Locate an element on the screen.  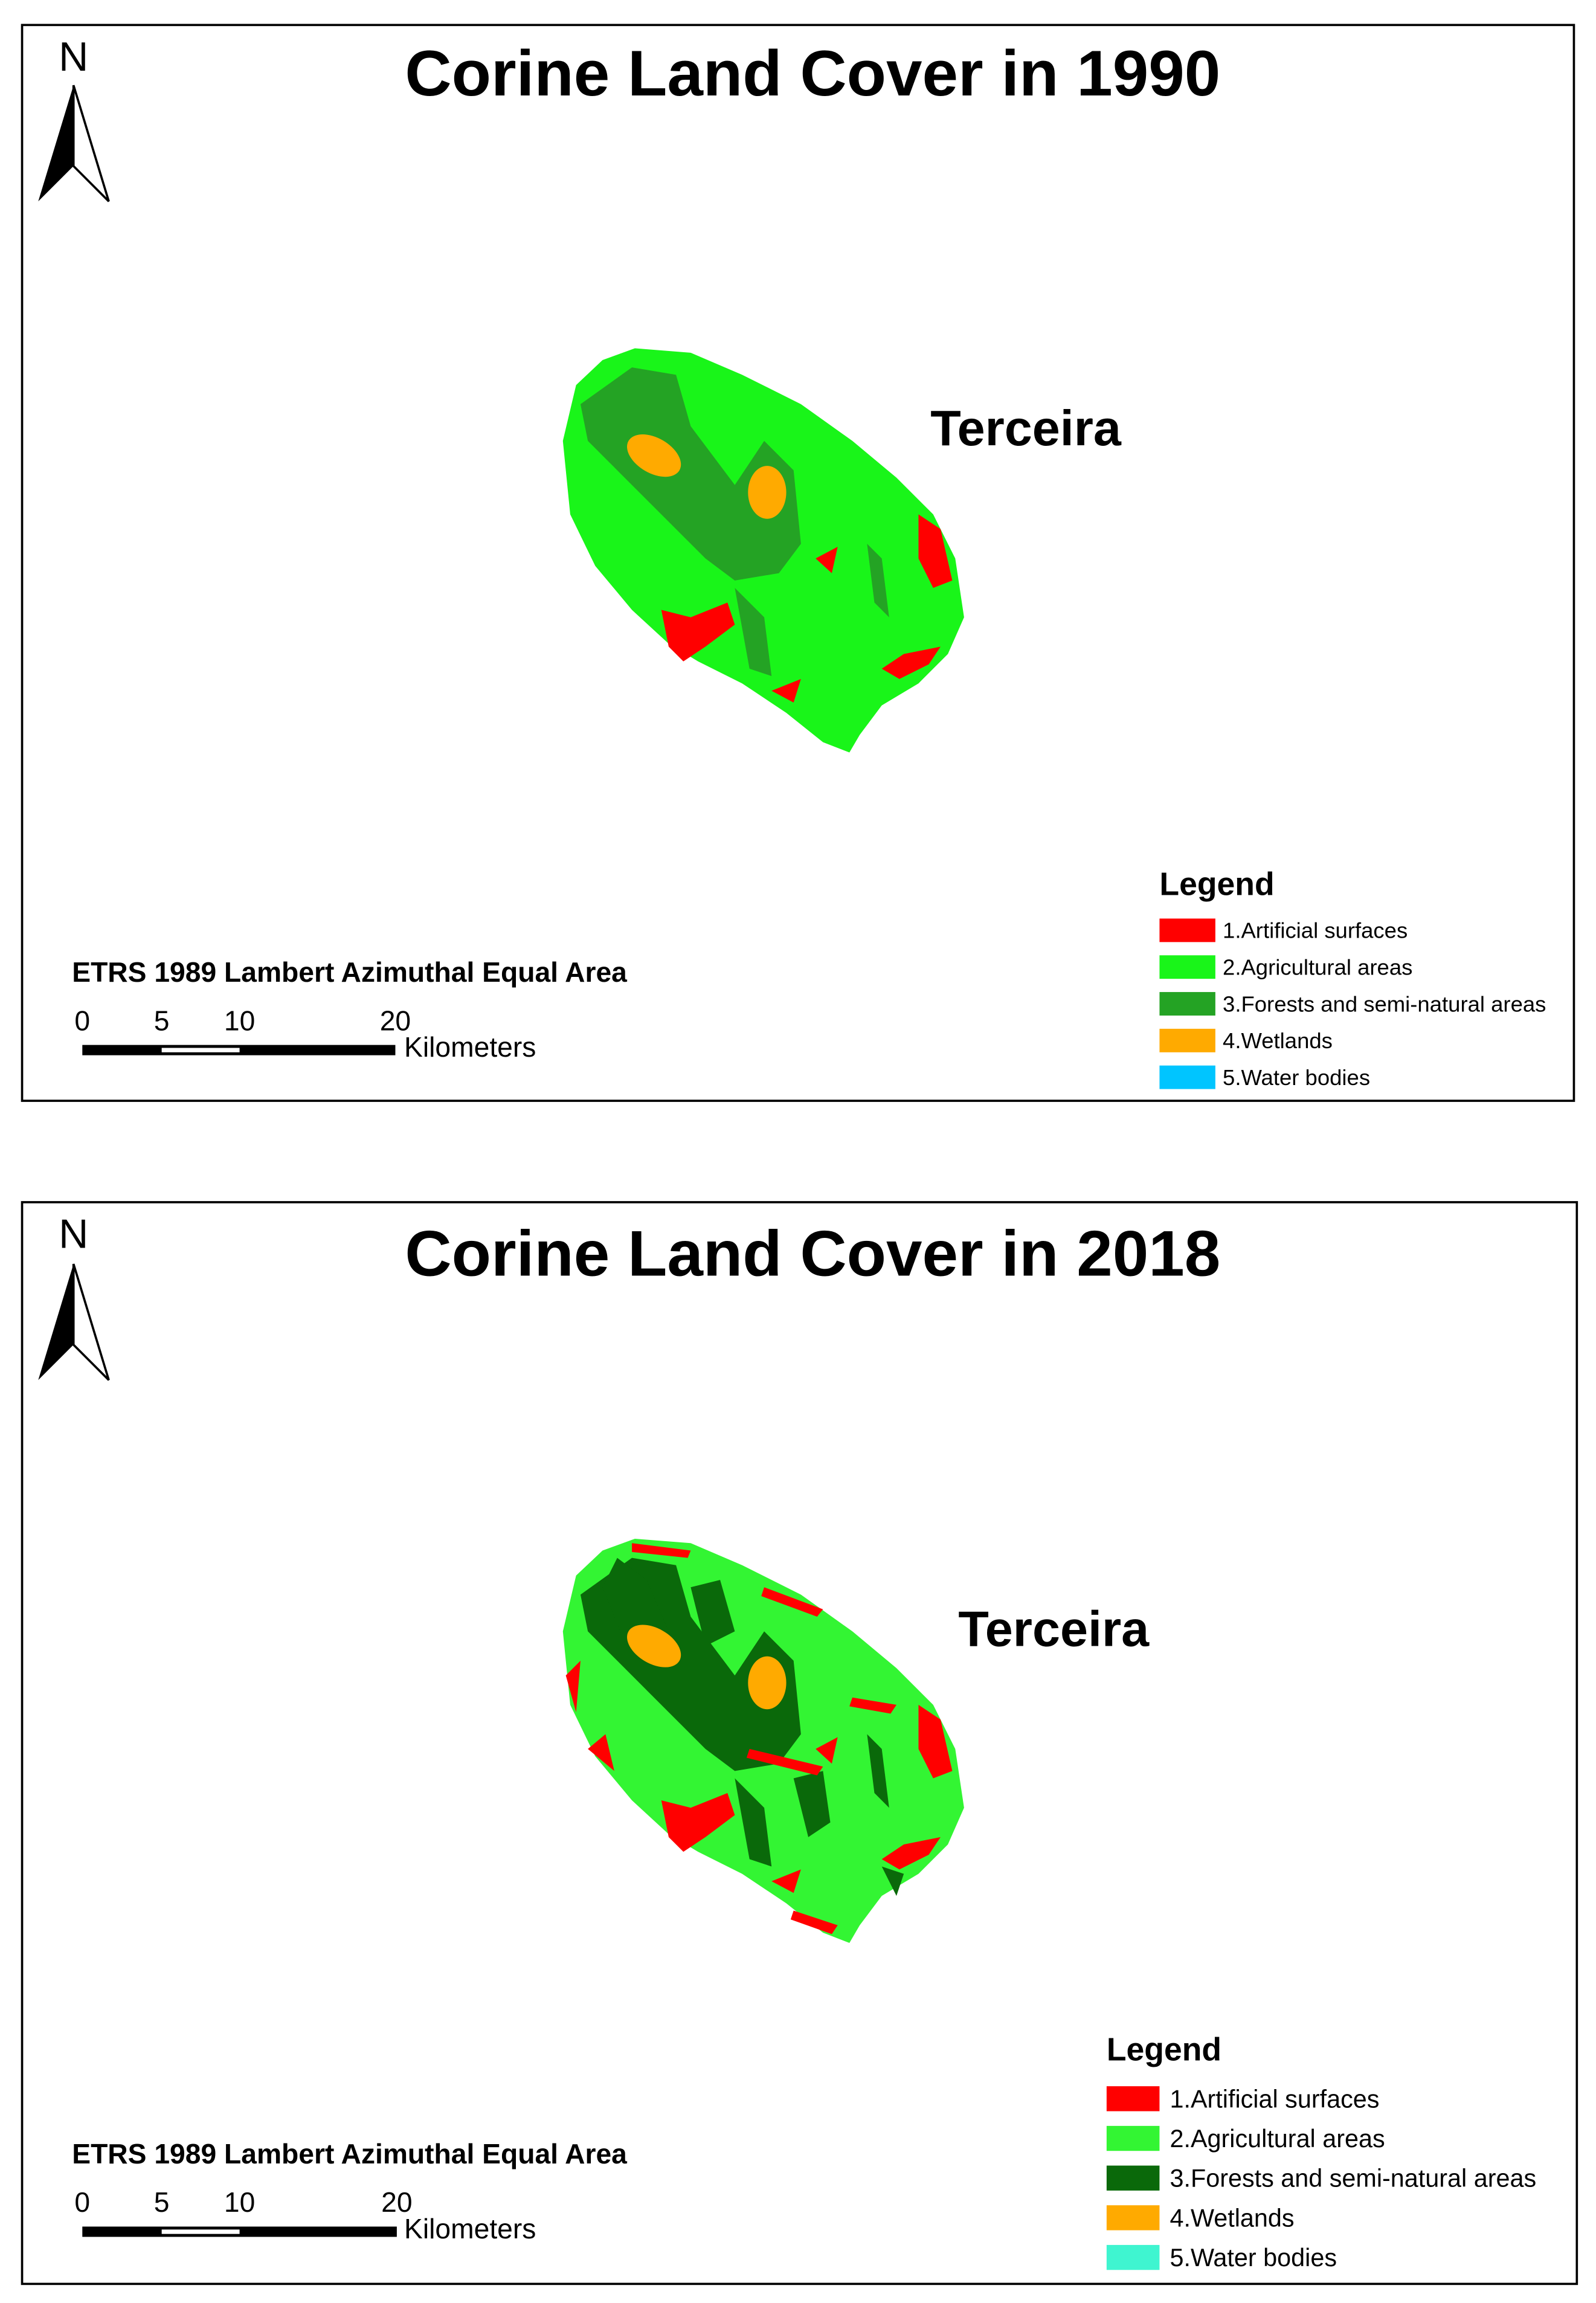
map-title: Corine Land Cover in 2018 is located at coordinates (813, 1253).